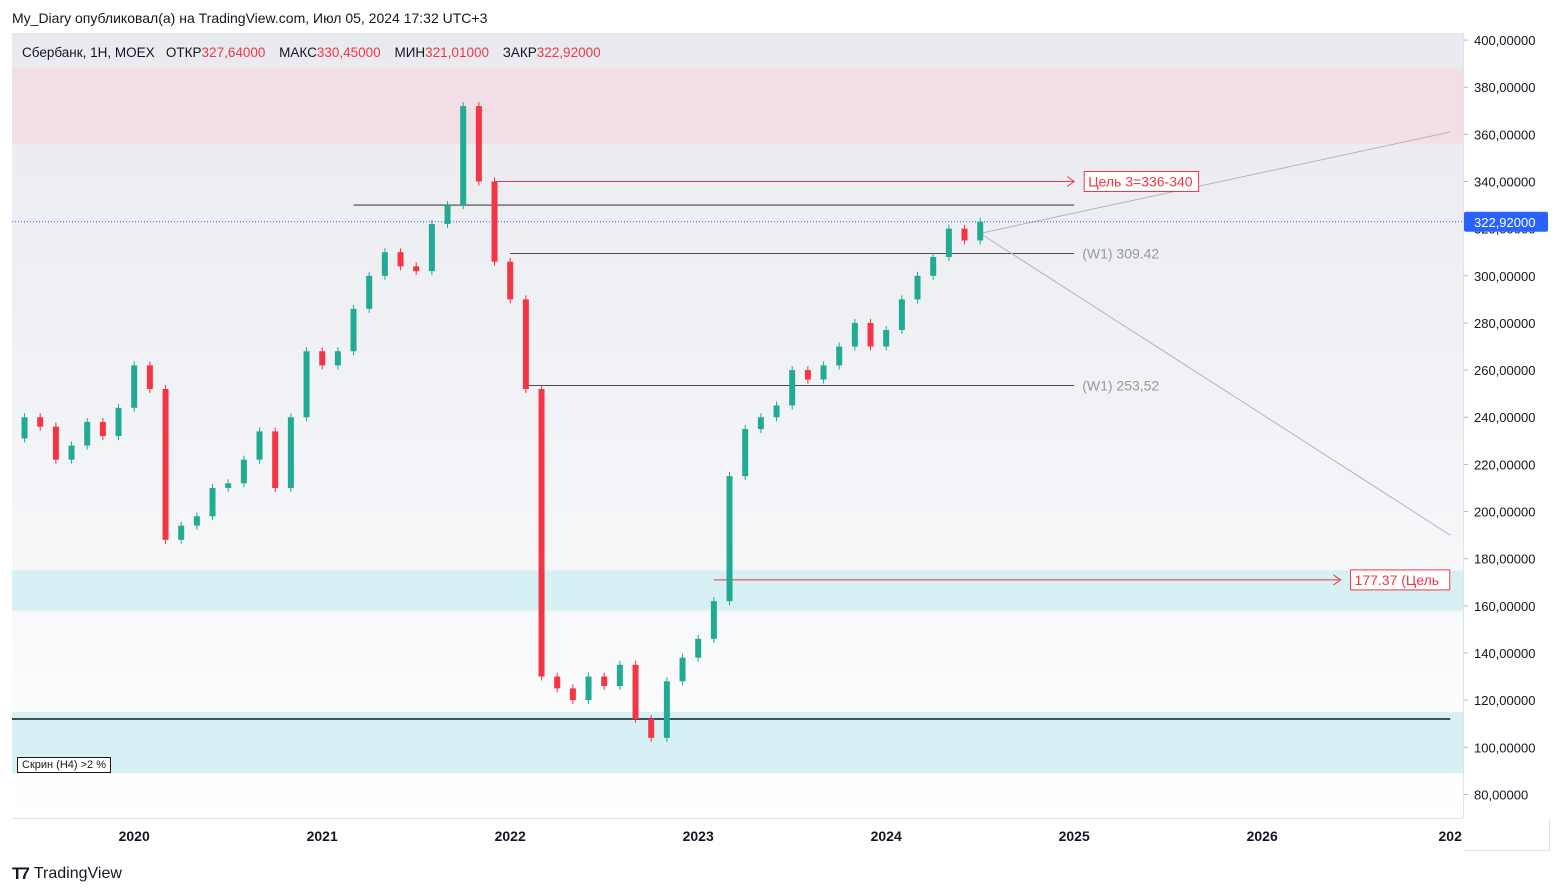 Image resolution: width=1563 pixels, height=896 pixels. I want to click on price-tick-label-3: 340,00000, so click(1504, 182).